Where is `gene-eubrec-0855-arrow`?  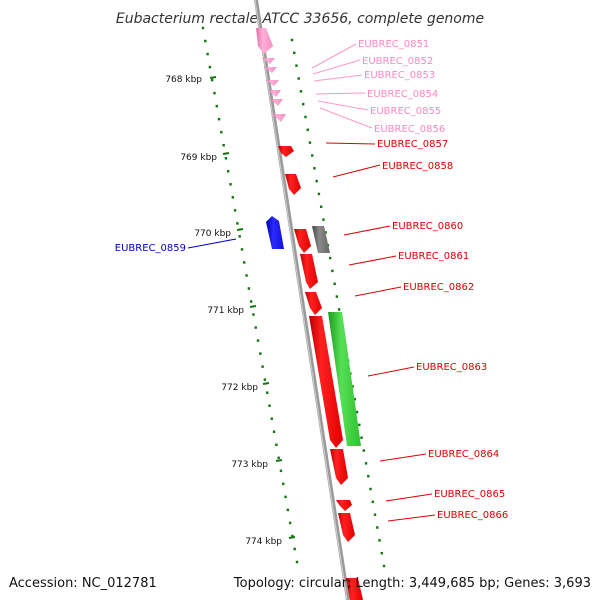 gene-eubrec-0855-arrow is located at coordinates (274, 93).